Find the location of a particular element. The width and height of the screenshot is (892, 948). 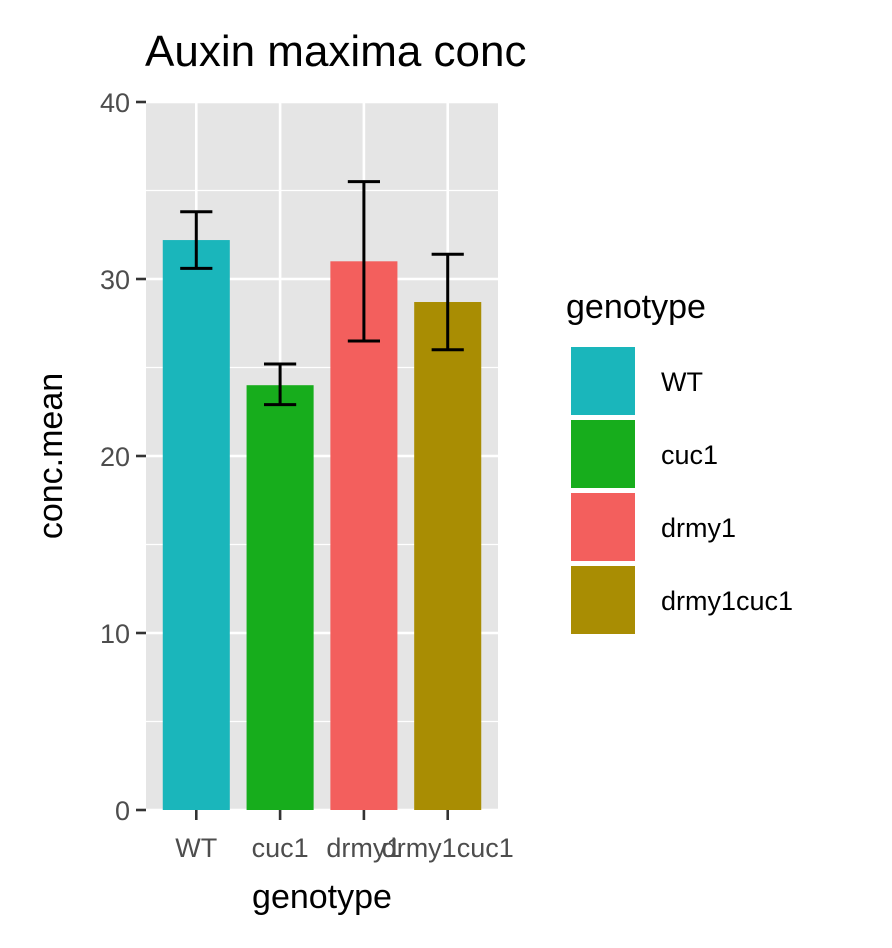

y-tick-label: 40 is located at coordinates (115, 103).